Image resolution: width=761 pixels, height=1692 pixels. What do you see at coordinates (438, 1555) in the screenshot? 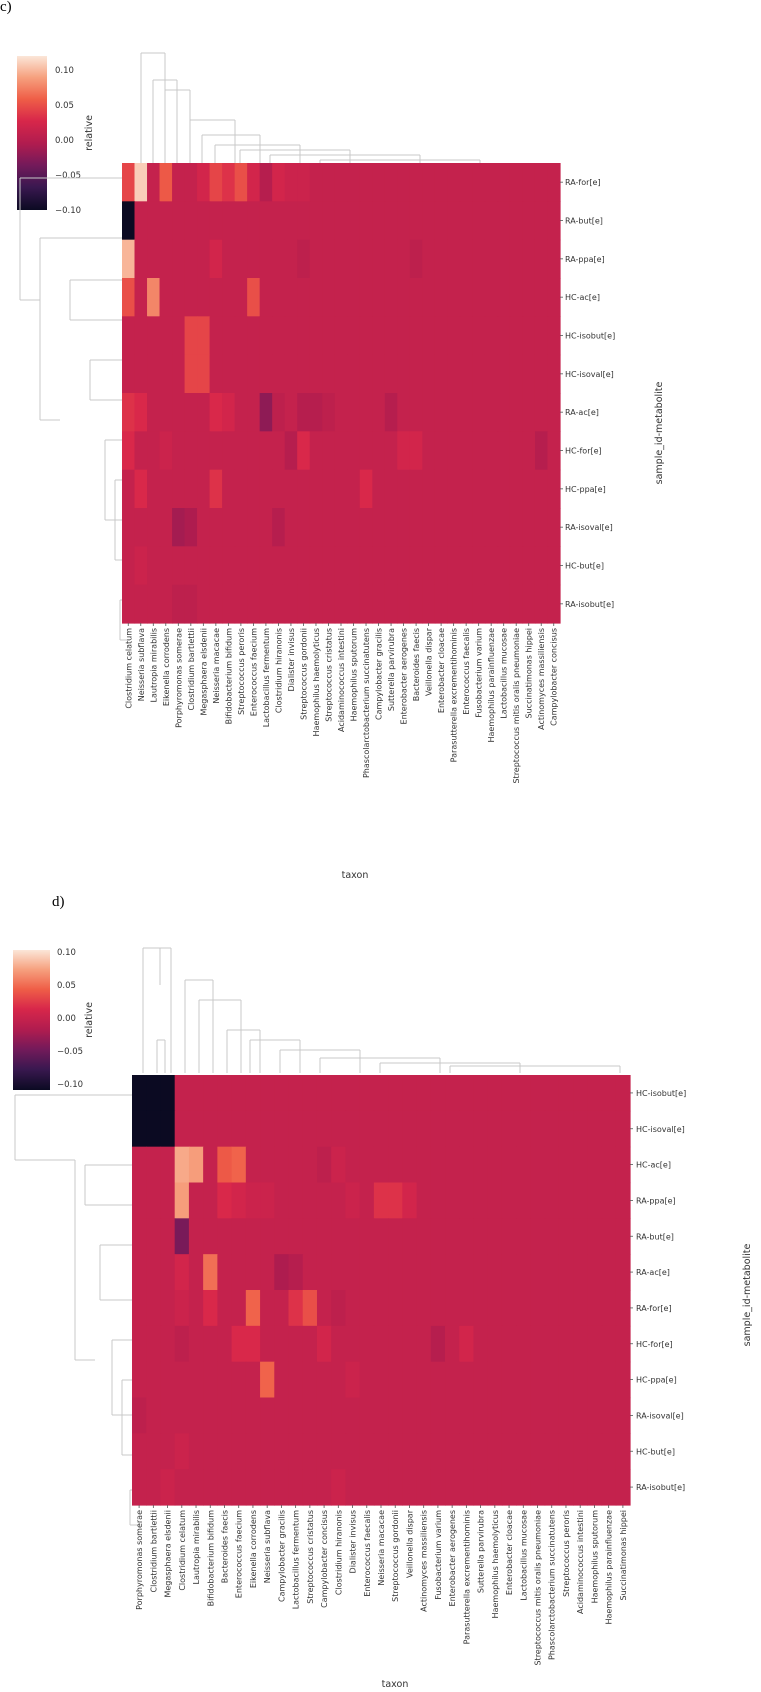
I see `column-label: Fusobacterium varium` at bounding box center [438, 1555].